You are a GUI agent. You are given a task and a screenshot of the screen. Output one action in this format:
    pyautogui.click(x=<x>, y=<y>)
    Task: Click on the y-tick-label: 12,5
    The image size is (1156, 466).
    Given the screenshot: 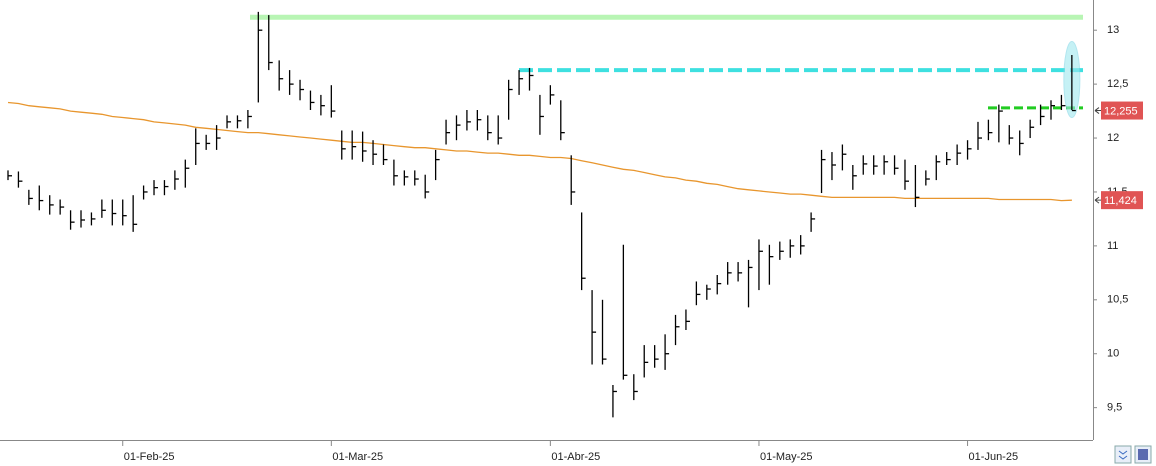 What is the action you would take?
    pyautogui.click(x=1117, y=84)
    